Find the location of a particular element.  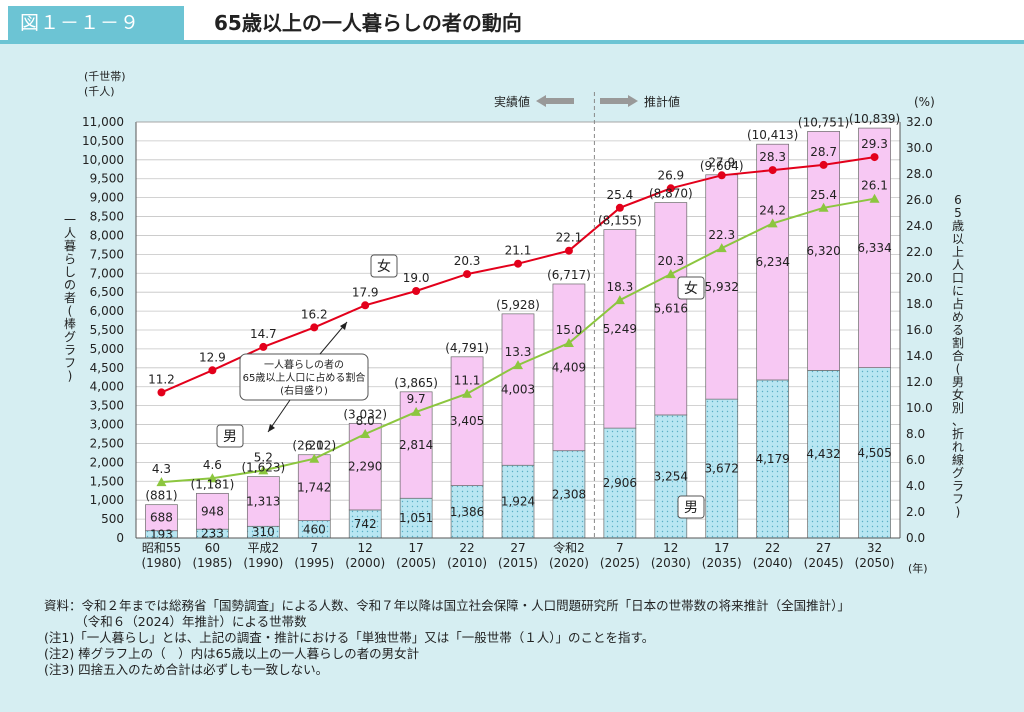

y-tick-label: 4,000 is located at coordinates (107, 387).